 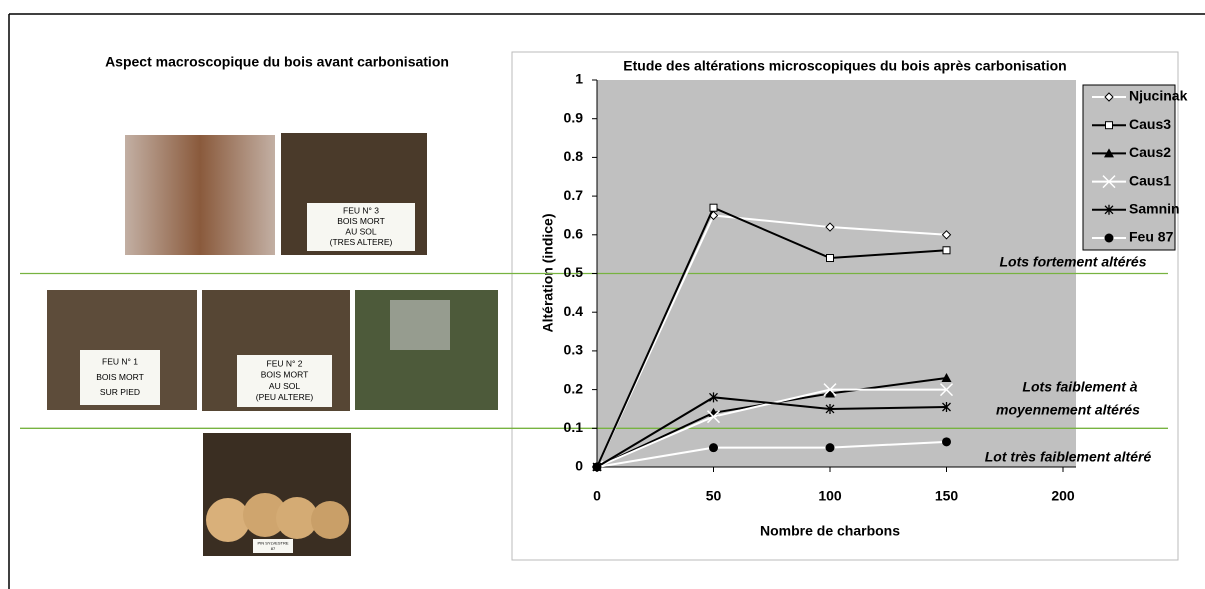 I want to click on x-tick-label: 150, so click(x=947, y=496).